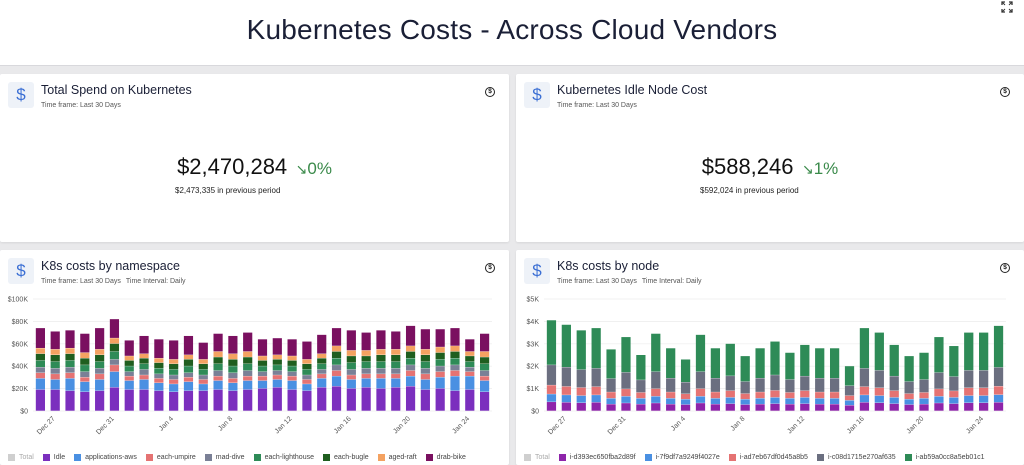  I want to click on legend-item-idle: Idle, so click(53, 457).